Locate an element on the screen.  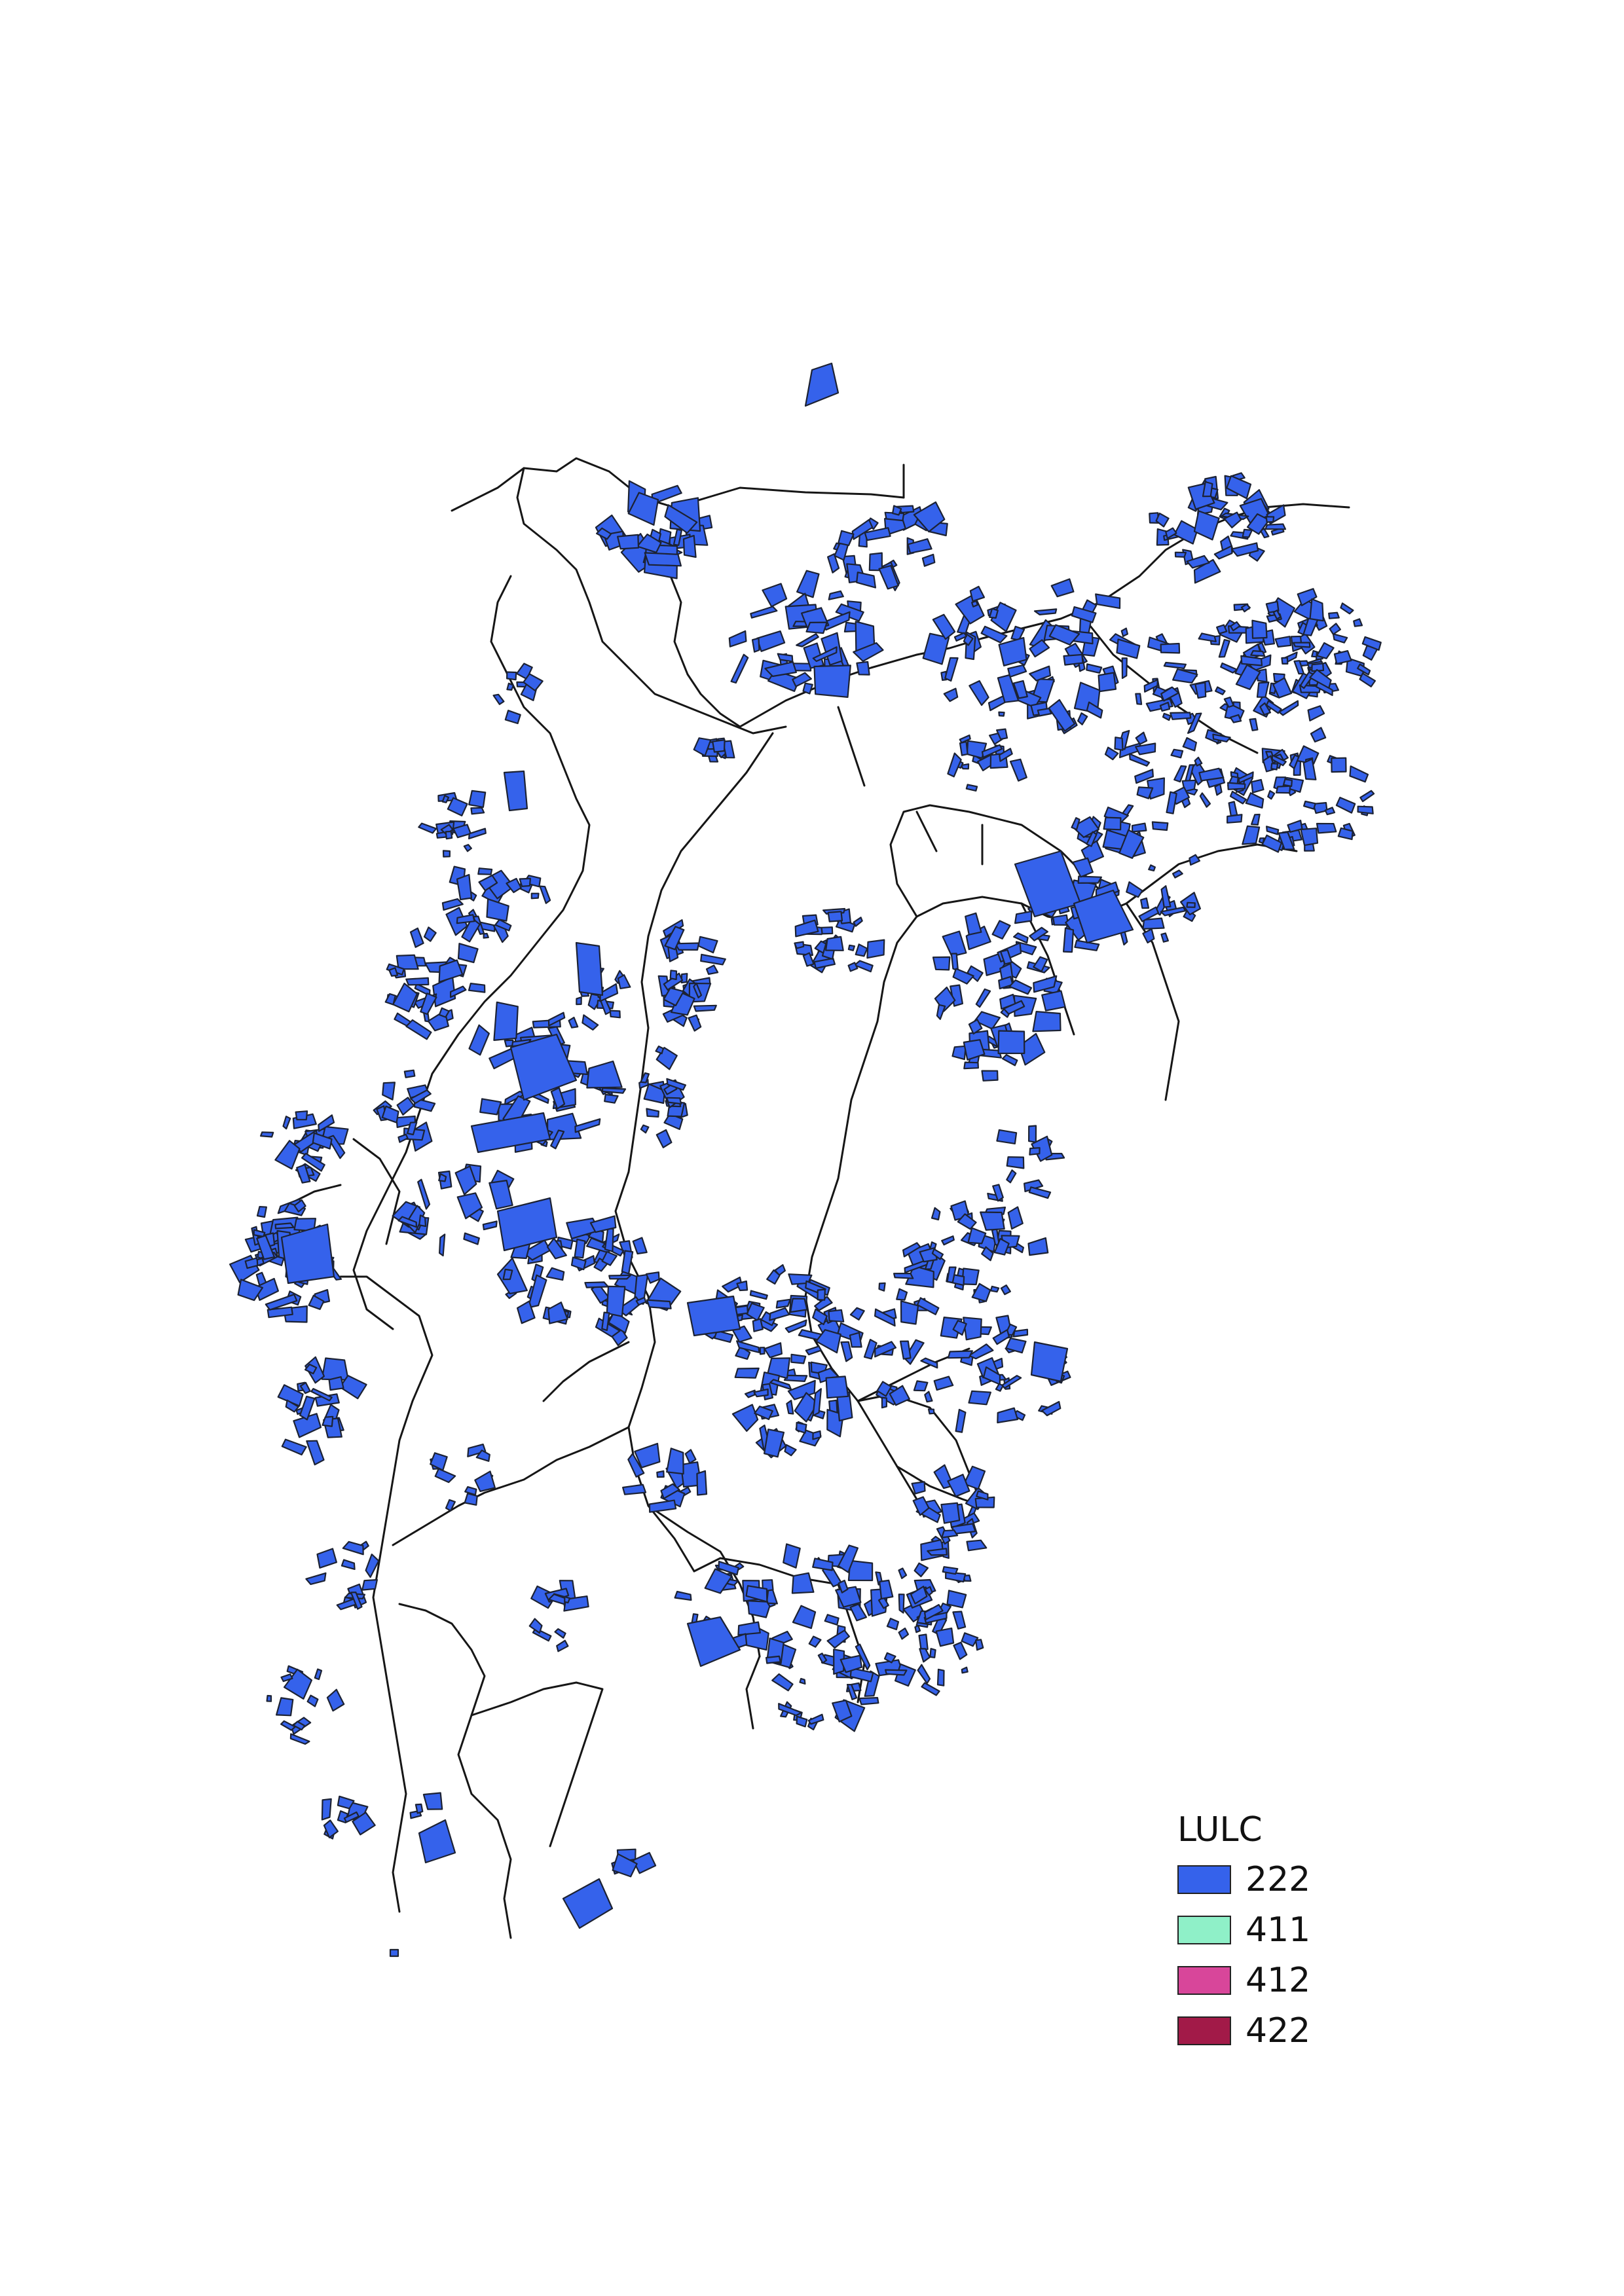
legend-label-412: 412 is located at coordinates (1278, 1980).